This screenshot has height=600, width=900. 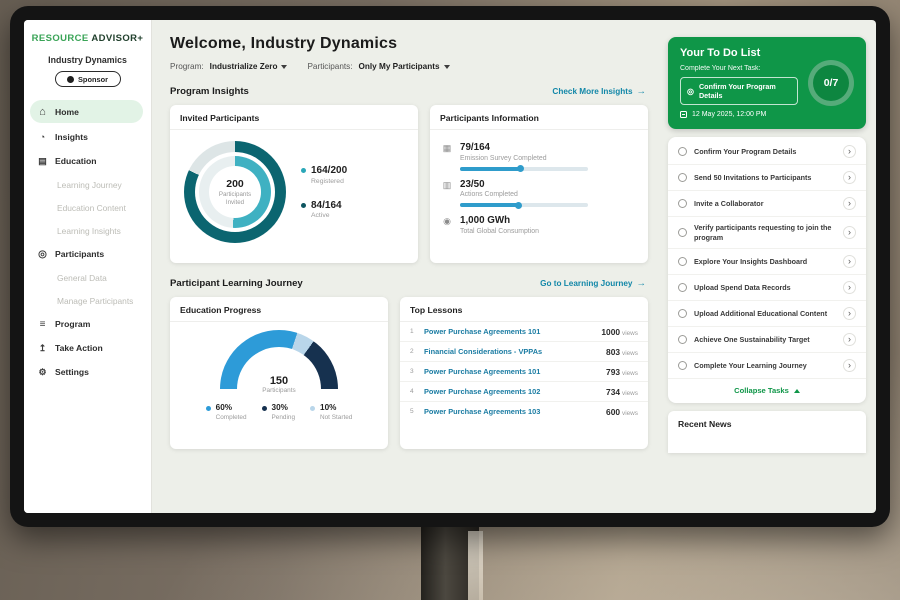 I want to click on legend-caption: Not Started, so click(x=336, y=417).